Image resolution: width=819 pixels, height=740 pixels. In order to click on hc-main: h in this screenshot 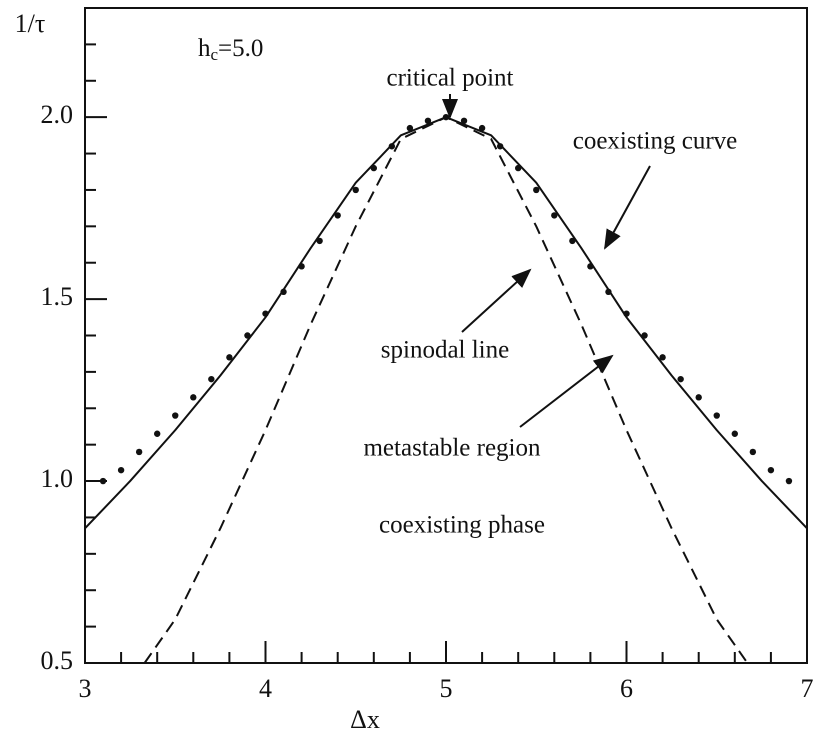, I will do `click(204, 48)`.